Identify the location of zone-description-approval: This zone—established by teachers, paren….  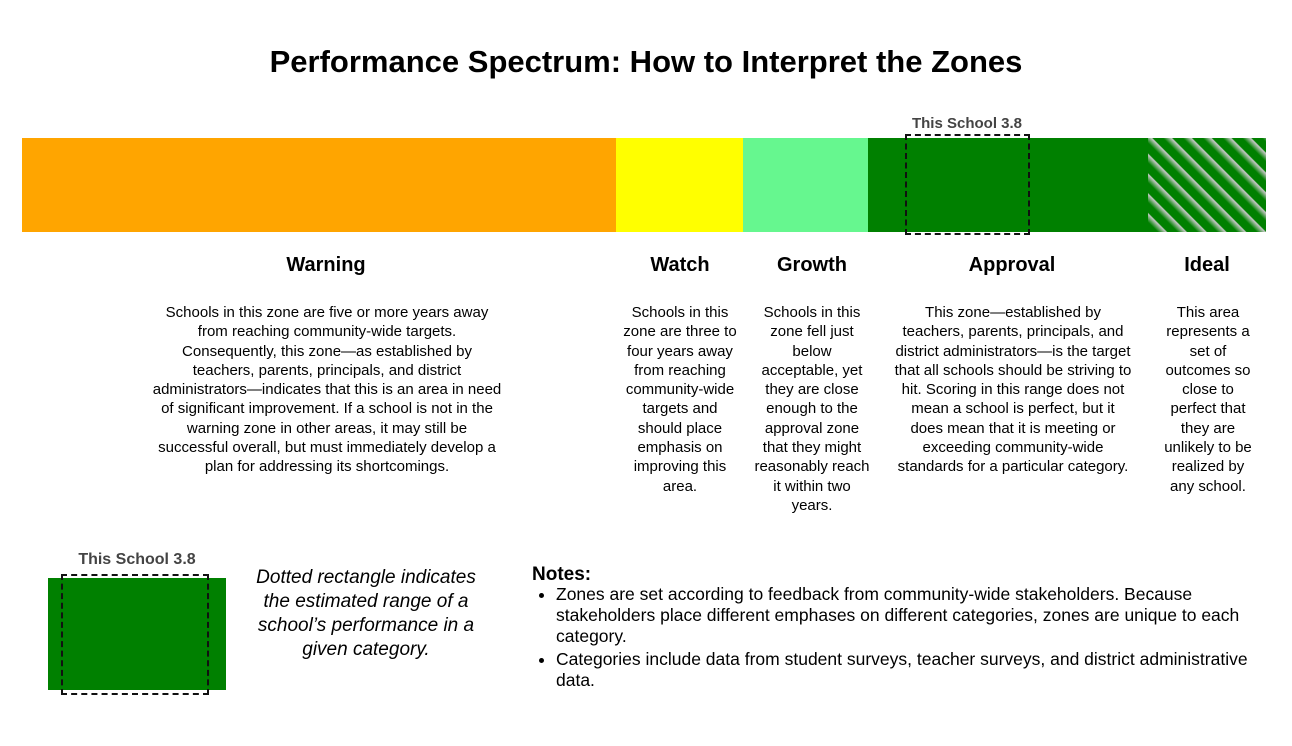
(1013, 390).